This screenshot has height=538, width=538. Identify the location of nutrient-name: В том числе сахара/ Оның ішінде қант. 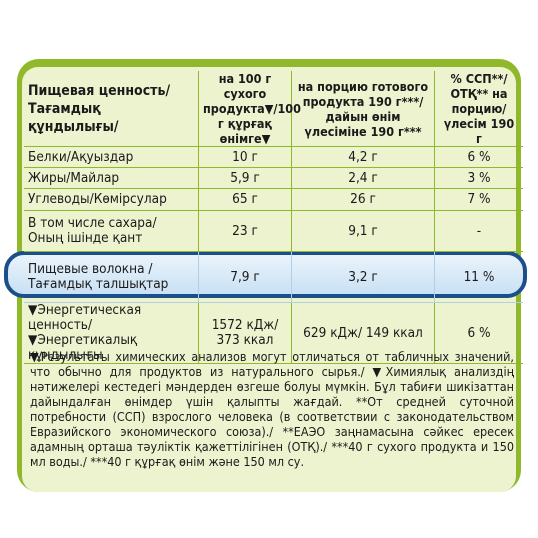
(111, 231).